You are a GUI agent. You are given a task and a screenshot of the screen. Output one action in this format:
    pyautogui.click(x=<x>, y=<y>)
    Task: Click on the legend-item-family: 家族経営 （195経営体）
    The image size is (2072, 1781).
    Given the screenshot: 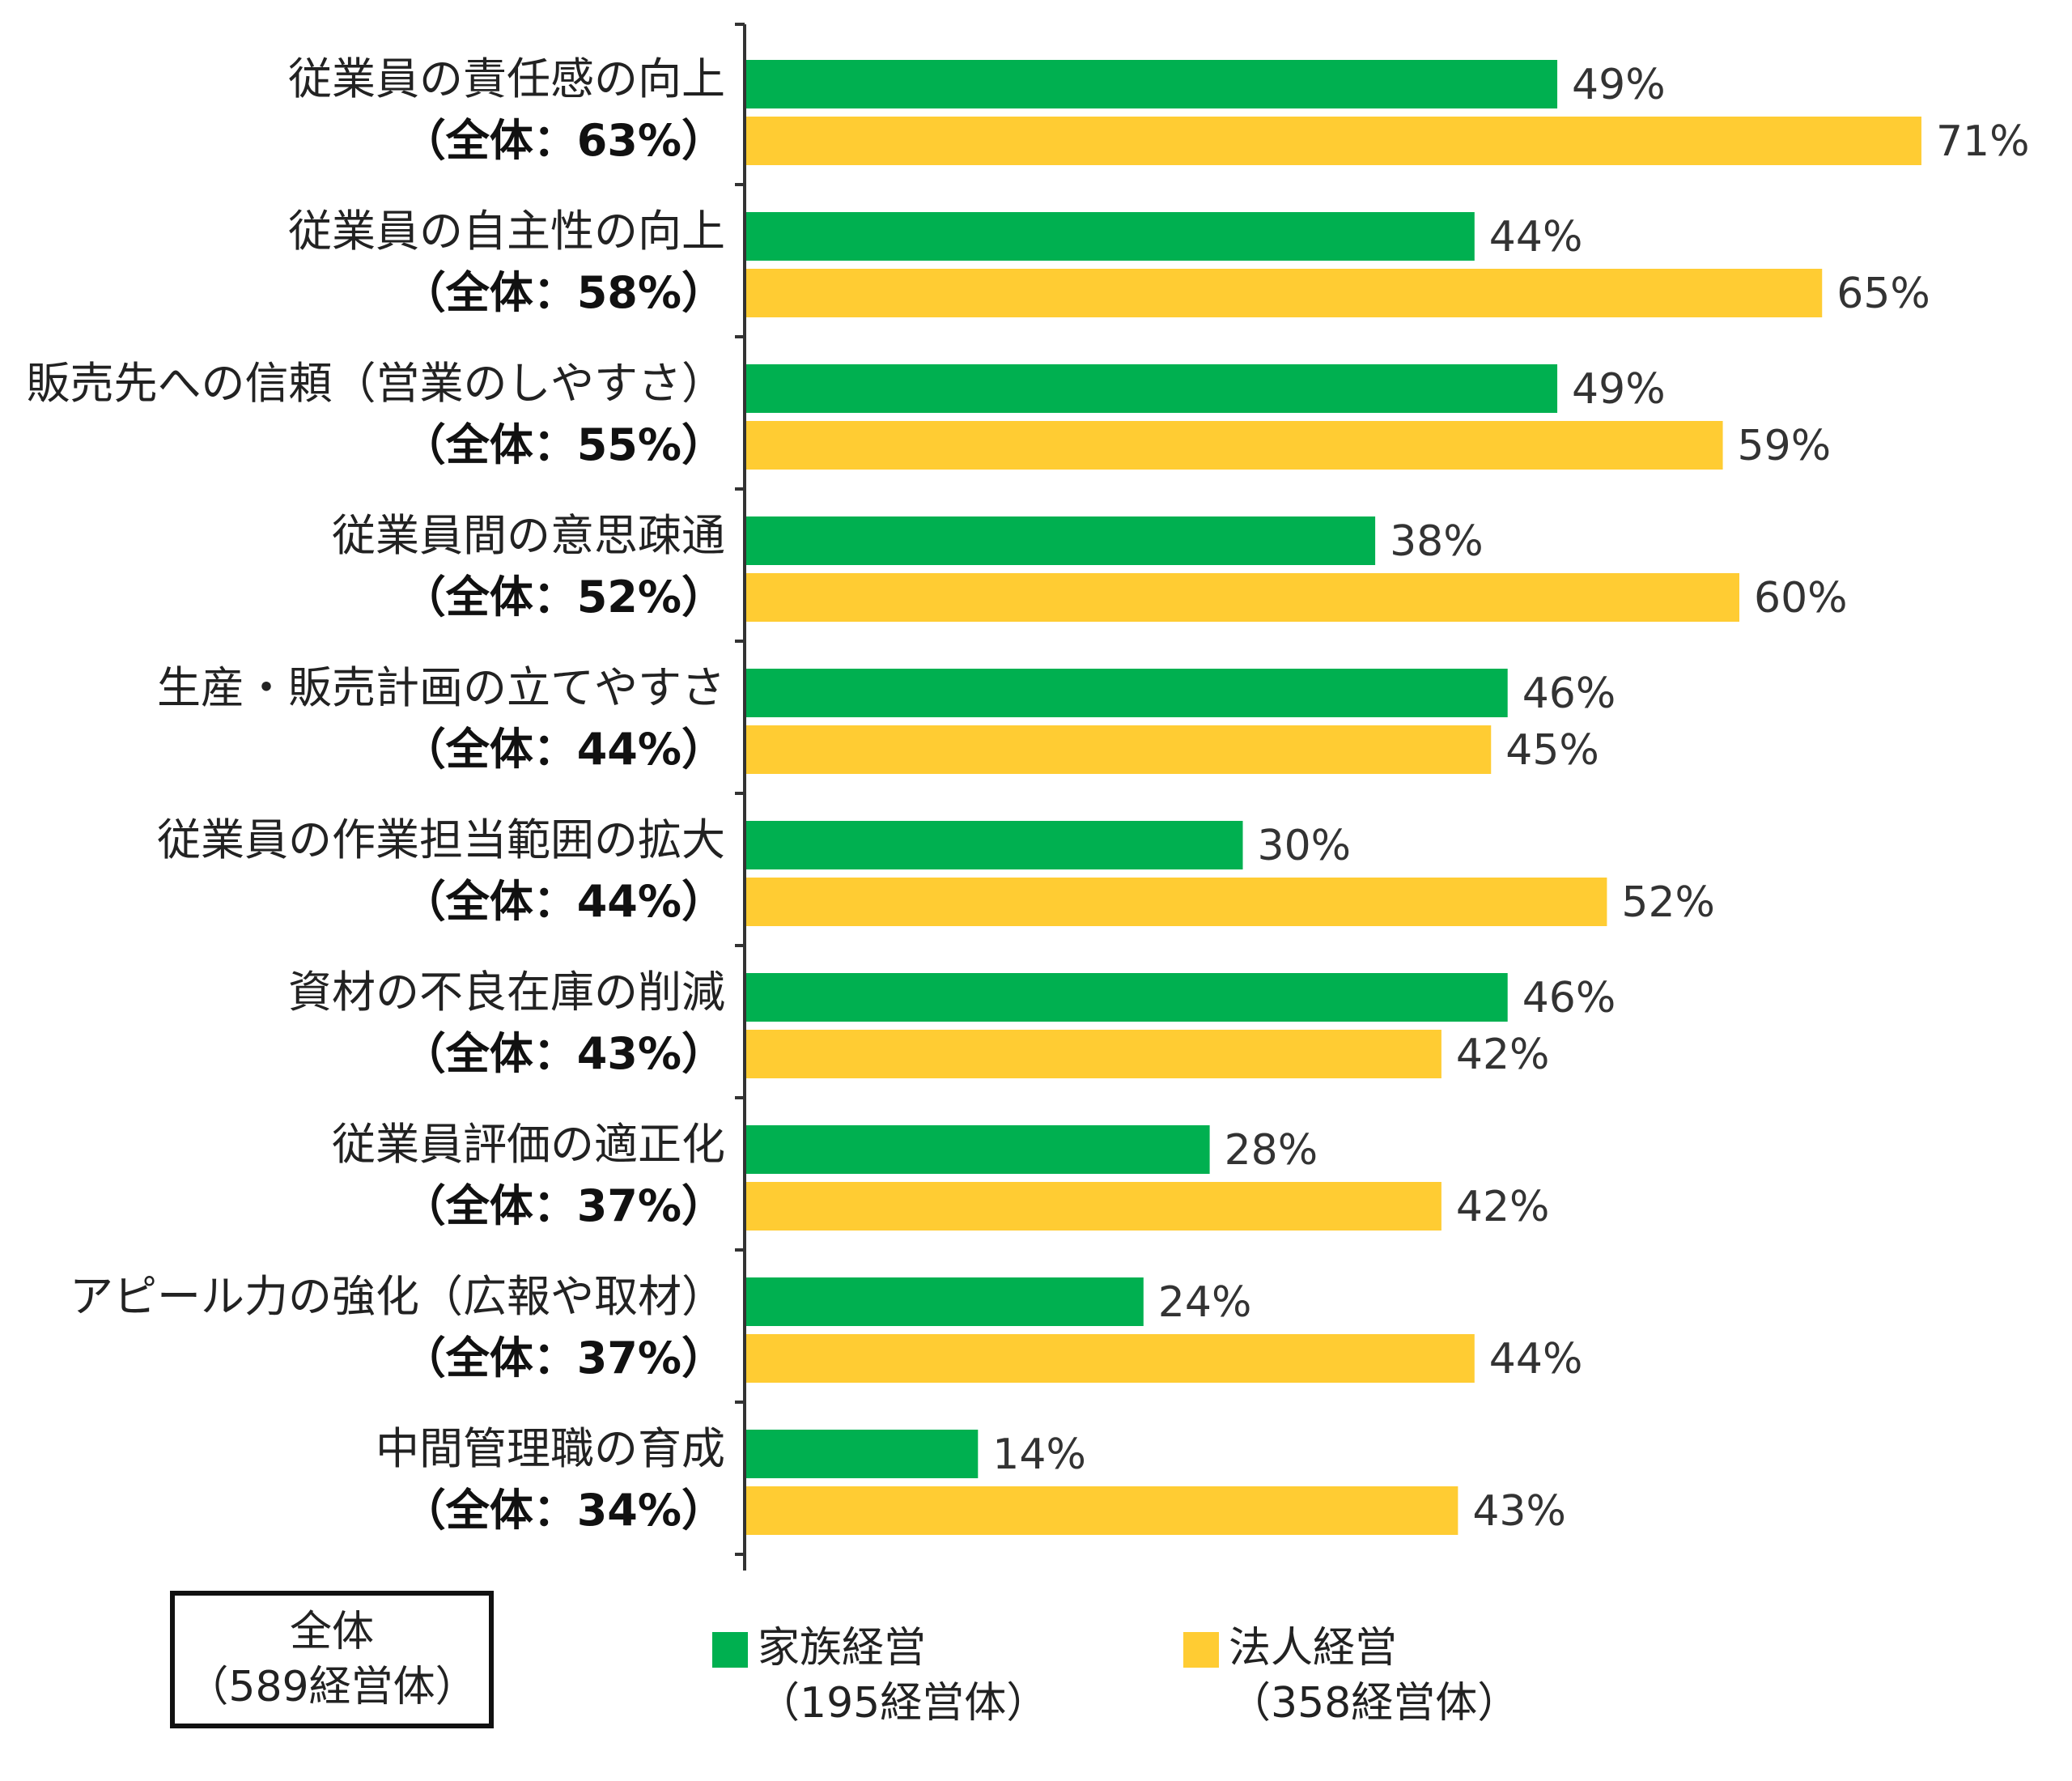 What is the action you would take?
    pyautogui.click(x=880, y=1676)
    